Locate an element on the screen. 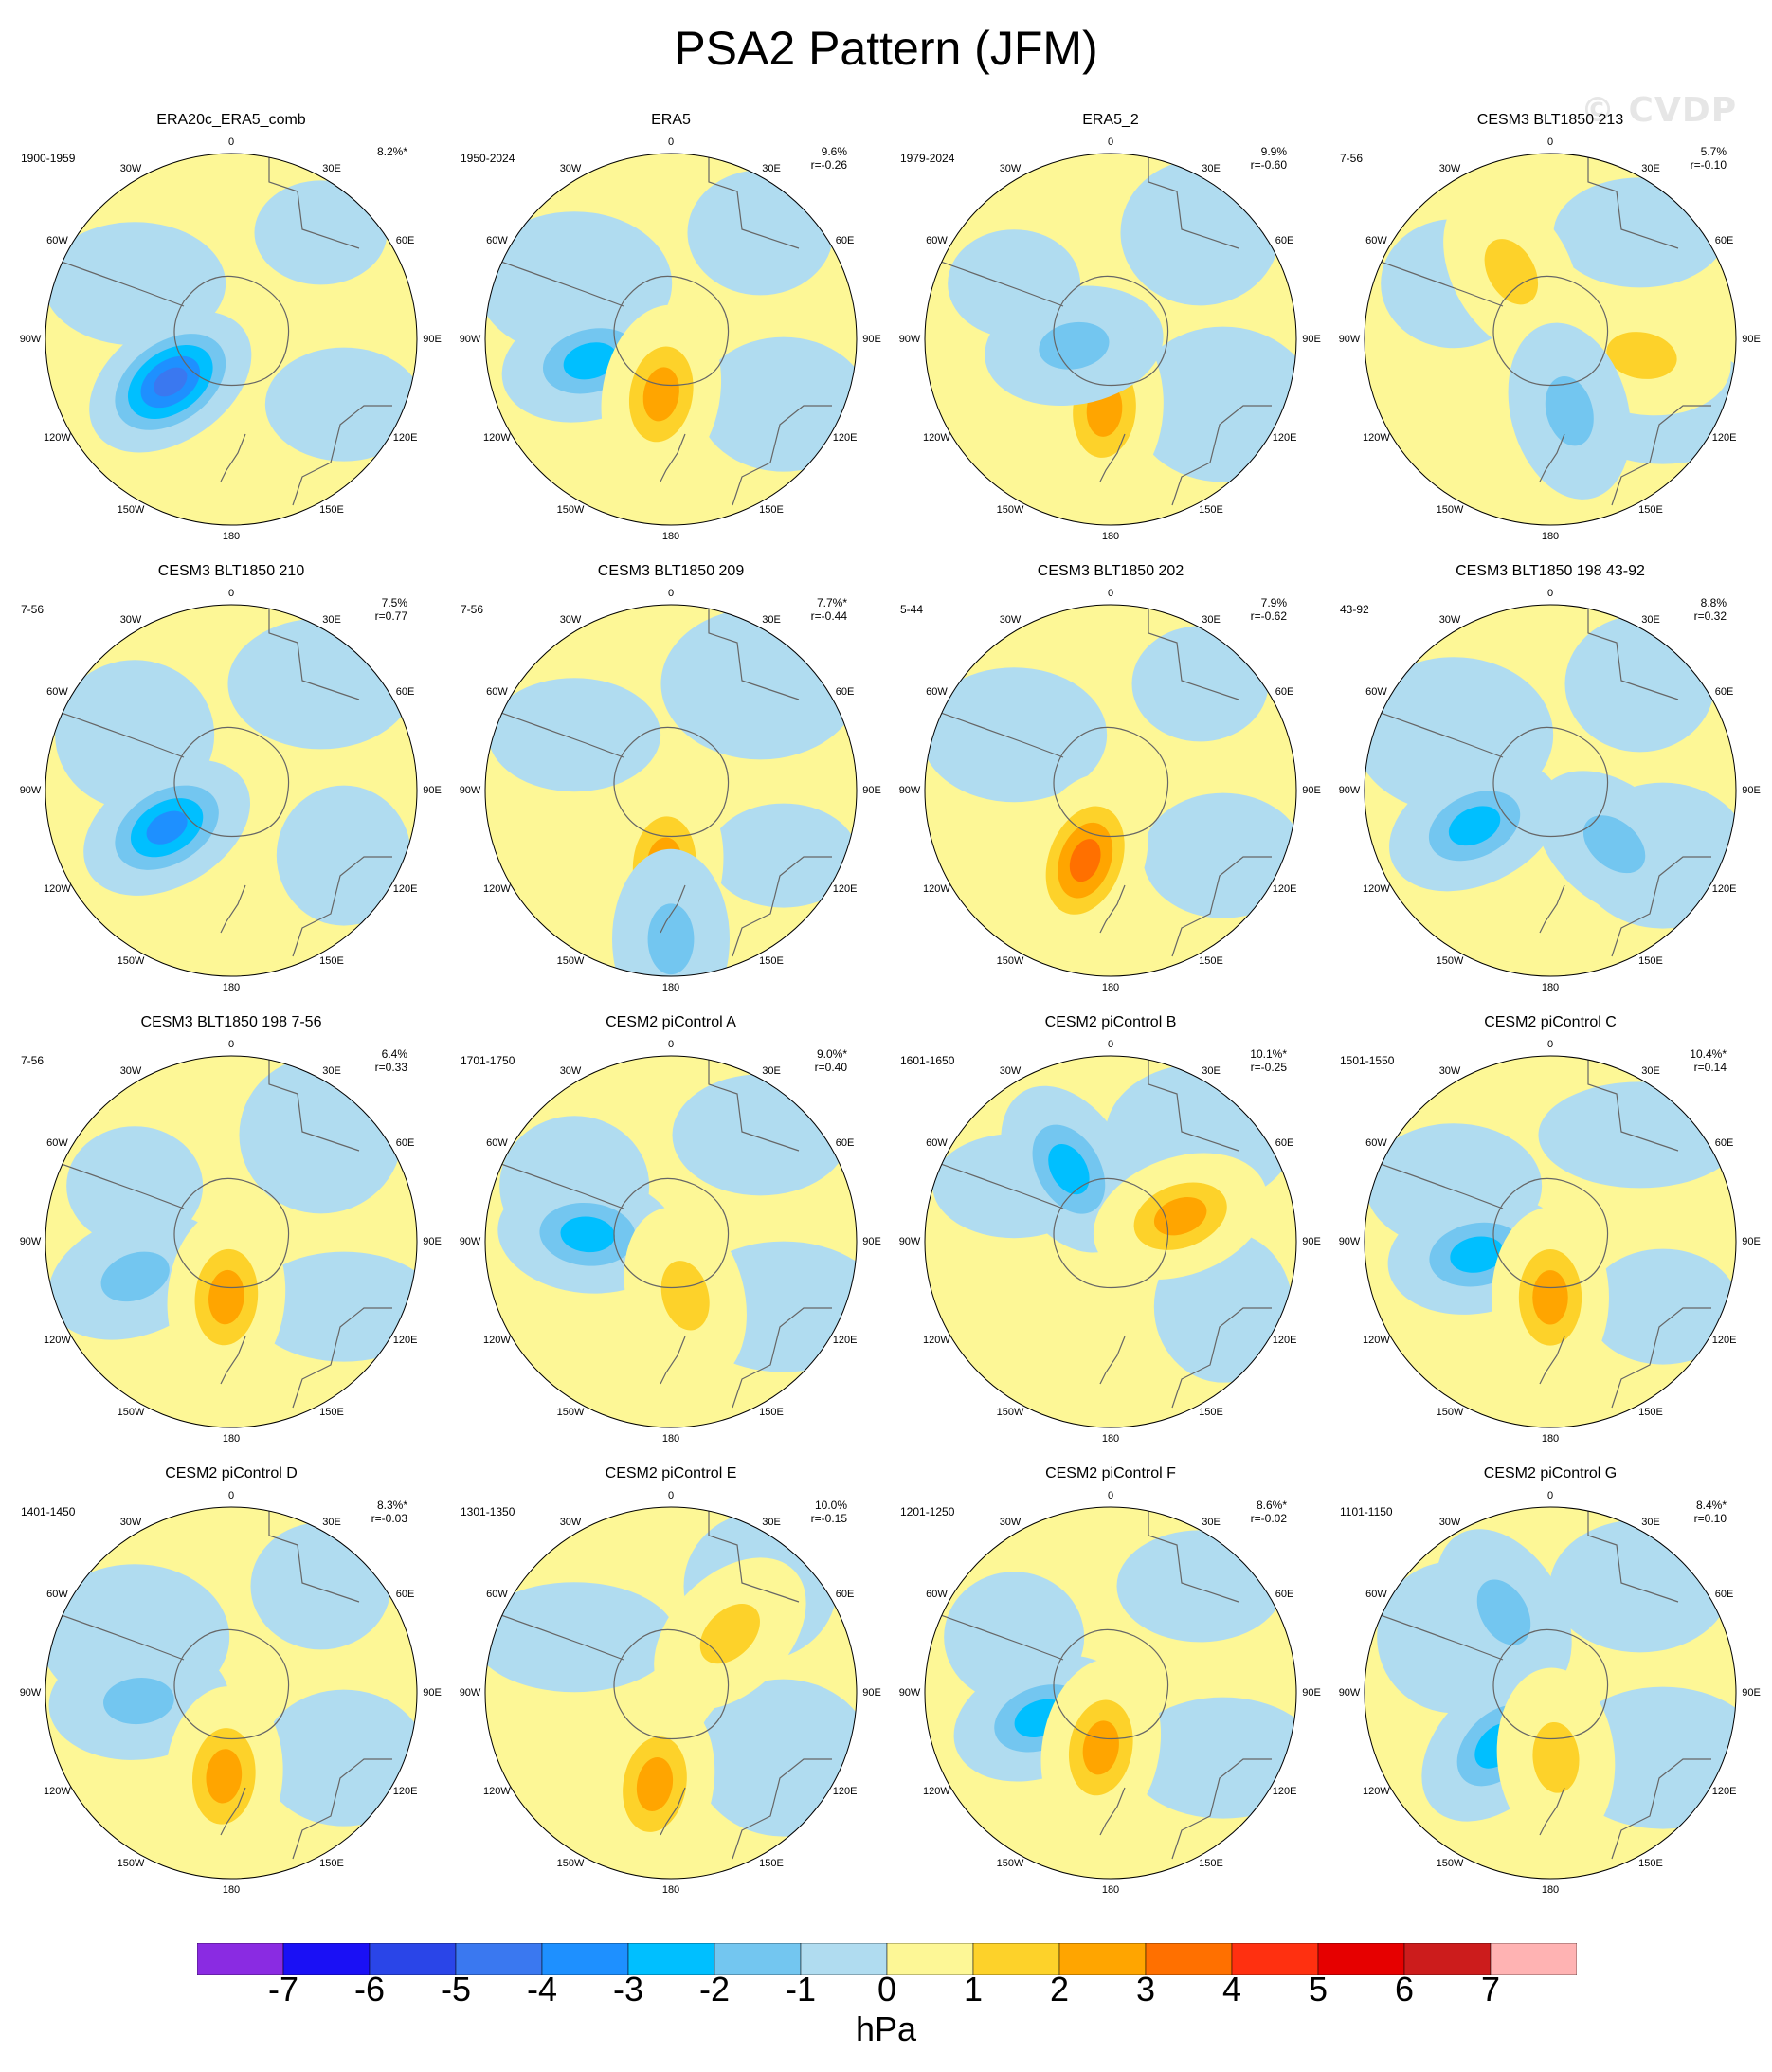 The image size is (1772, 2072). panel-title: CESM3 BLT1850 198 7-56 is located at coordinates (231, 1022).